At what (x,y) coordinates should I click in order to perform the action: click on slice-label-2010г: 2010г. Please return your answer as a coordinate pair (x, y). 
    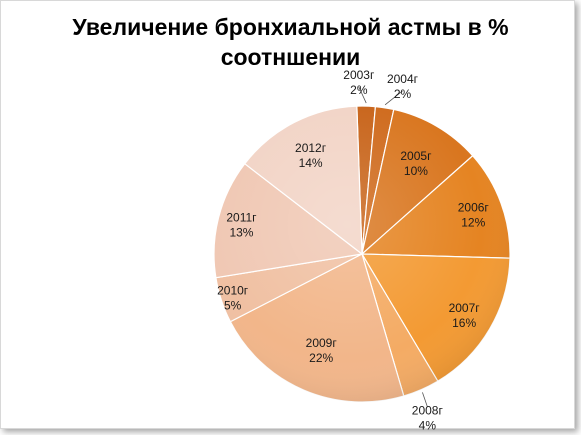
    Looking at the image, I should click on (233, 291).